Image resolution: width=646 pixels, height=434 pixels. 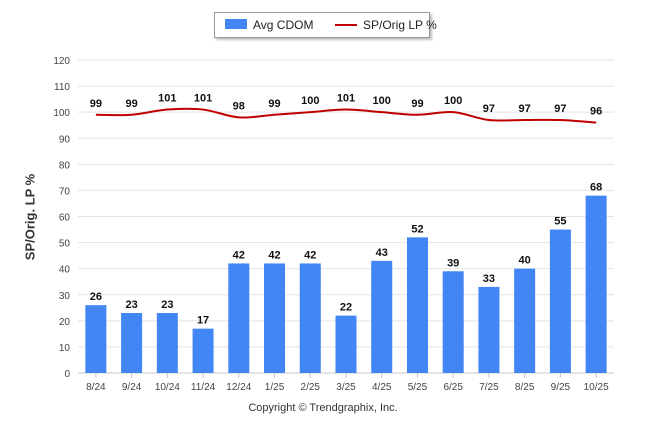 What do you see at coordinates (96, 387) in the screenshot?
I see `x-tick-label: 8/24` at bounding box center [96, 387].